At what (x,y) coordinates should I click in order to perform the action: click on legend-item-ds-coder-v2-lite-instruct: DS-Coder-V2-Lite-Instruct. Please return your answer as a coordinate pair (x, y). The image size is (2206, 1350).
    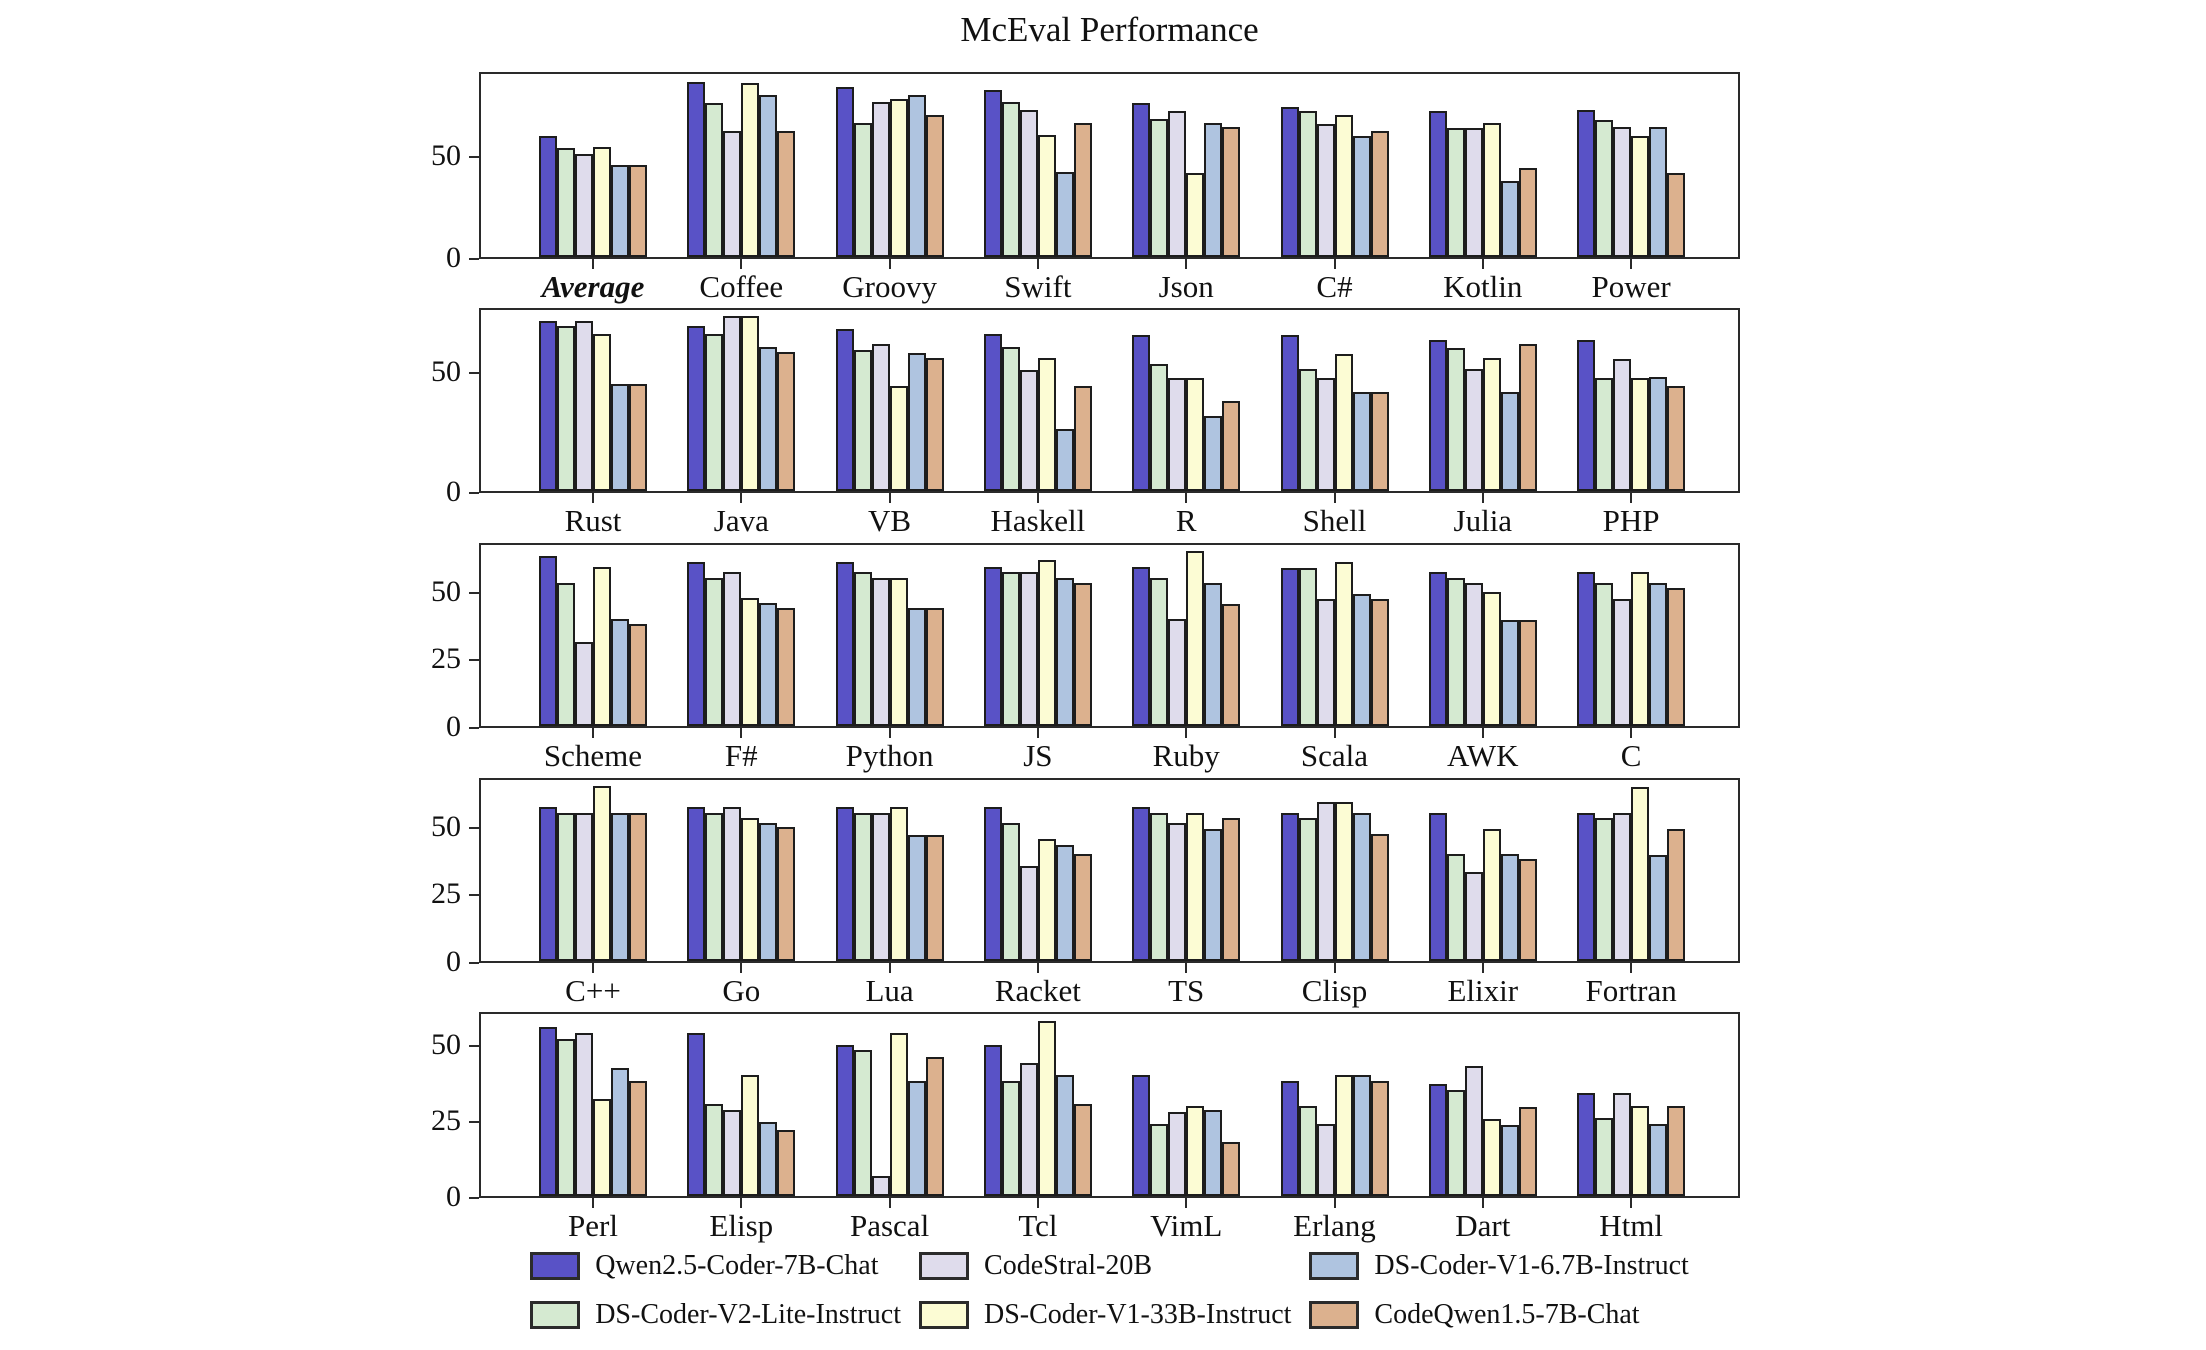
    Looking at the image, I should click on (715, 1315).